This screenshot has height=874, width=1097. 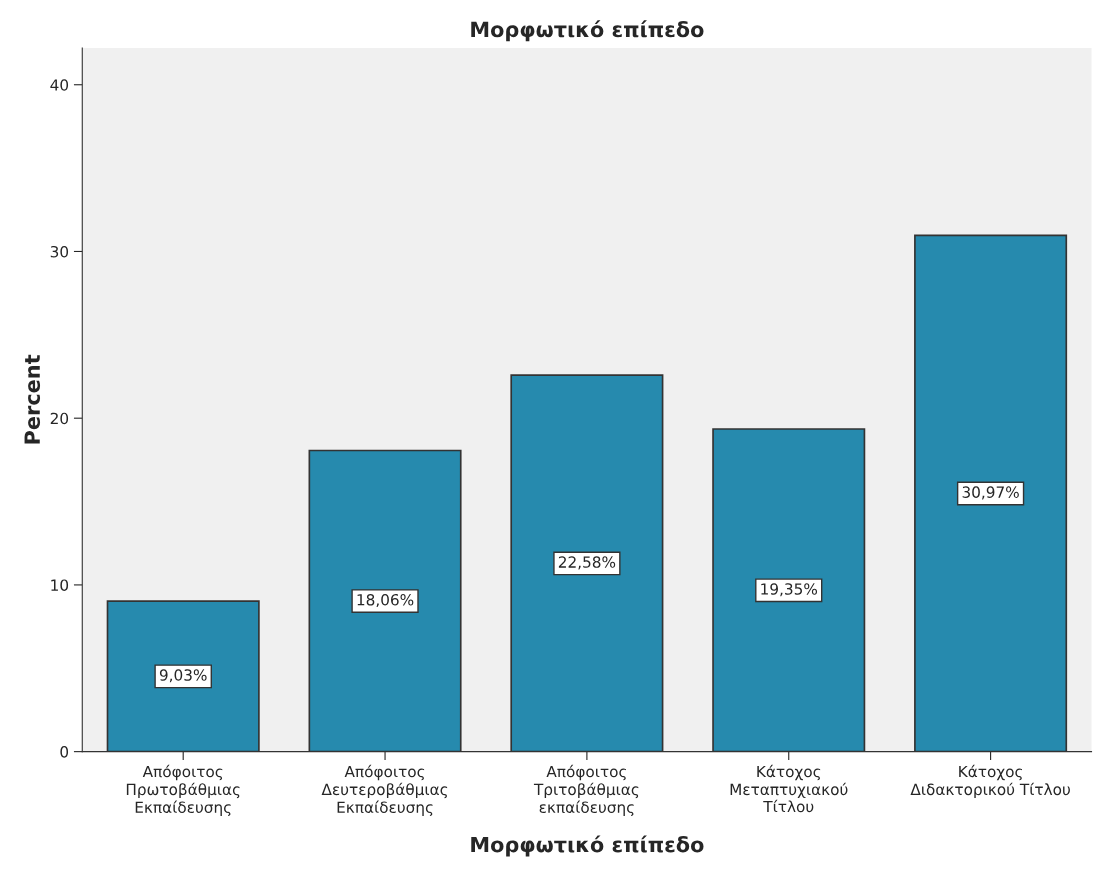 What do you see at coordinates (385, 600) in the screenshot?
I see `data-label: 18,06%` at bounding box center [385, 600].